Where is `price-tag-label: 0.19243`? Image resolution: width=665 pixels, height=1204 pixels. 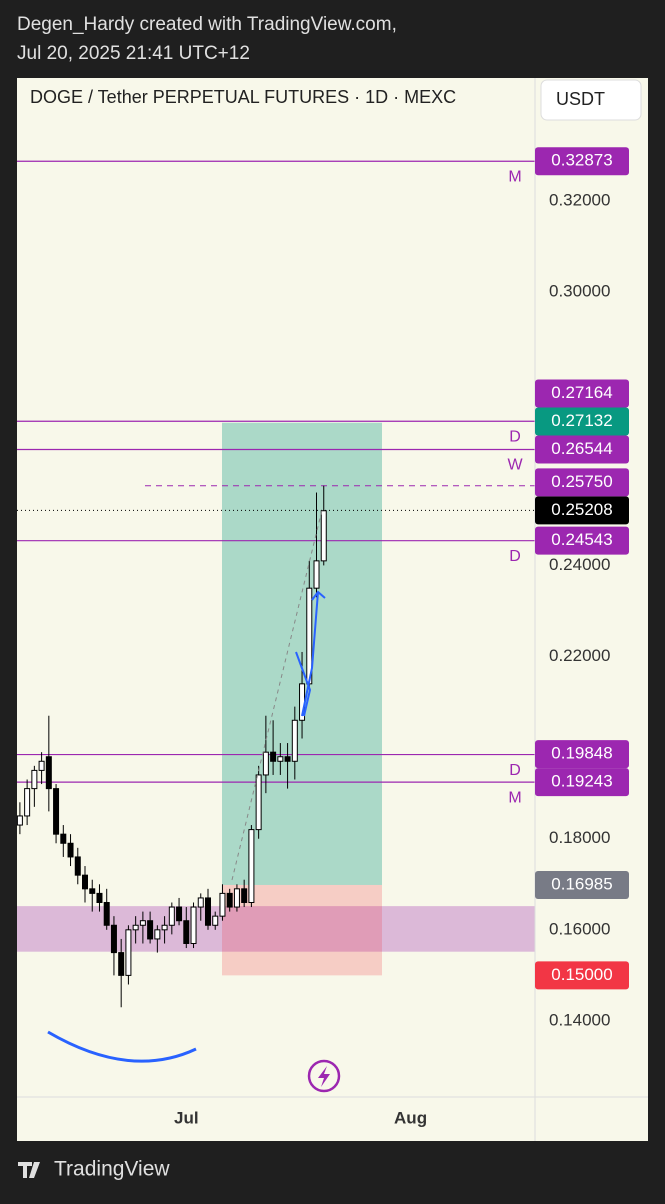
price-tag-label: 0.19243 is located at coordinates (581, 781).